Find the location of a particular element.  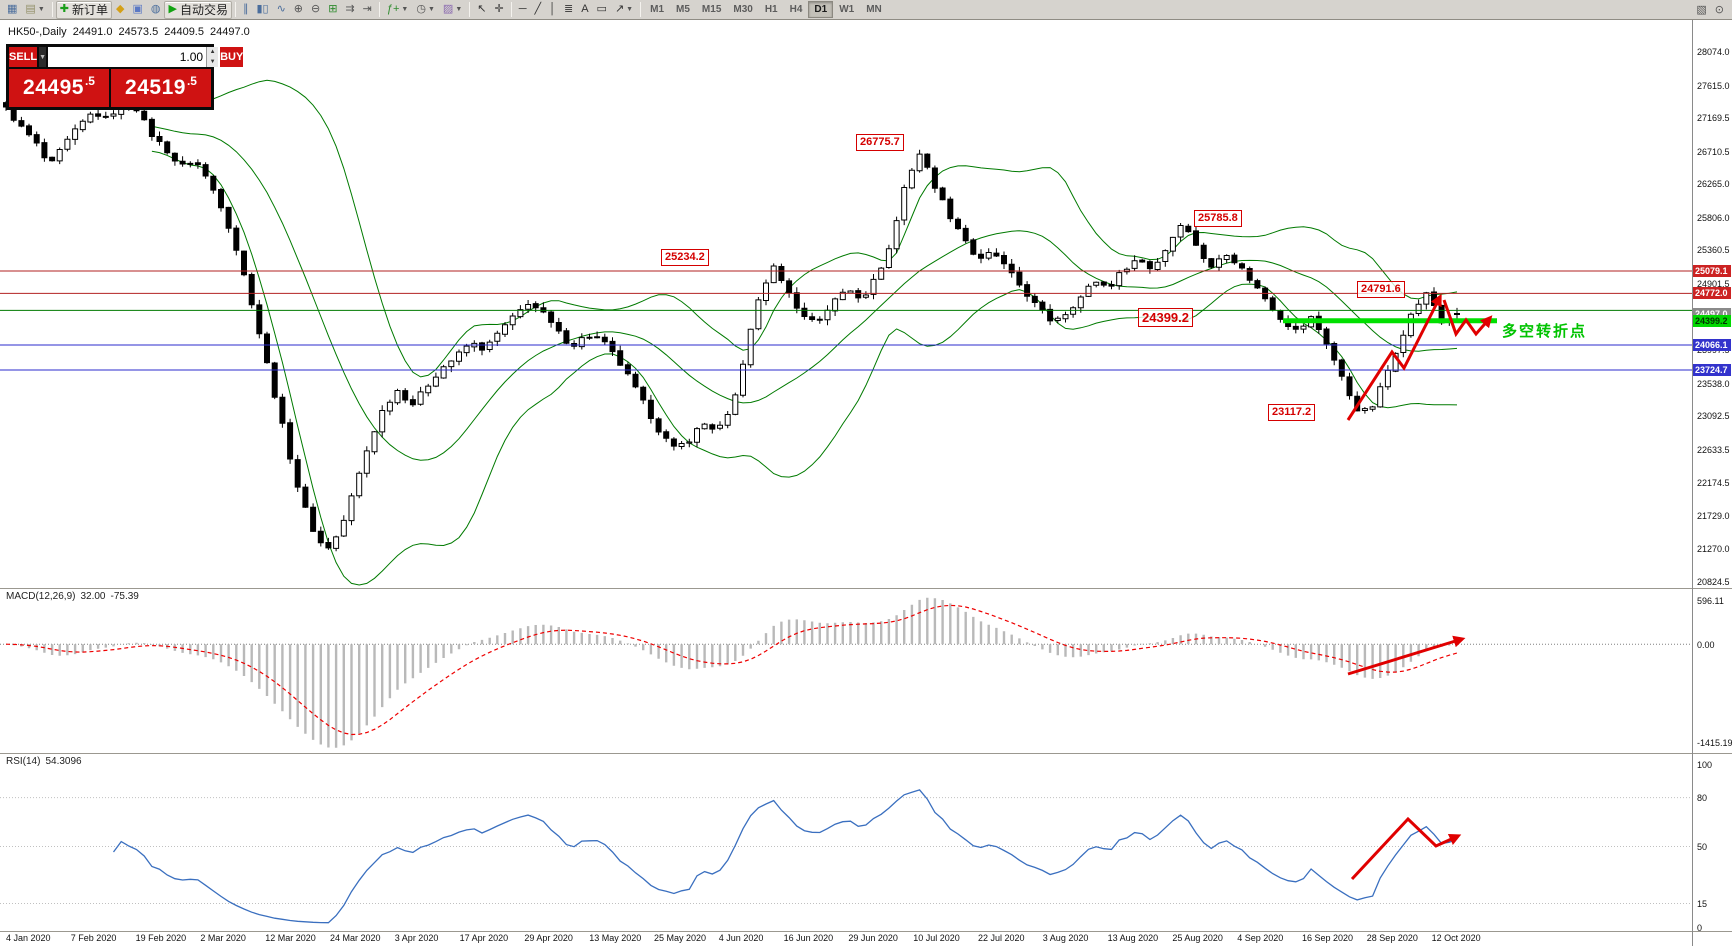

vertical-line-icon: │ is located at coordinates (552, 10).